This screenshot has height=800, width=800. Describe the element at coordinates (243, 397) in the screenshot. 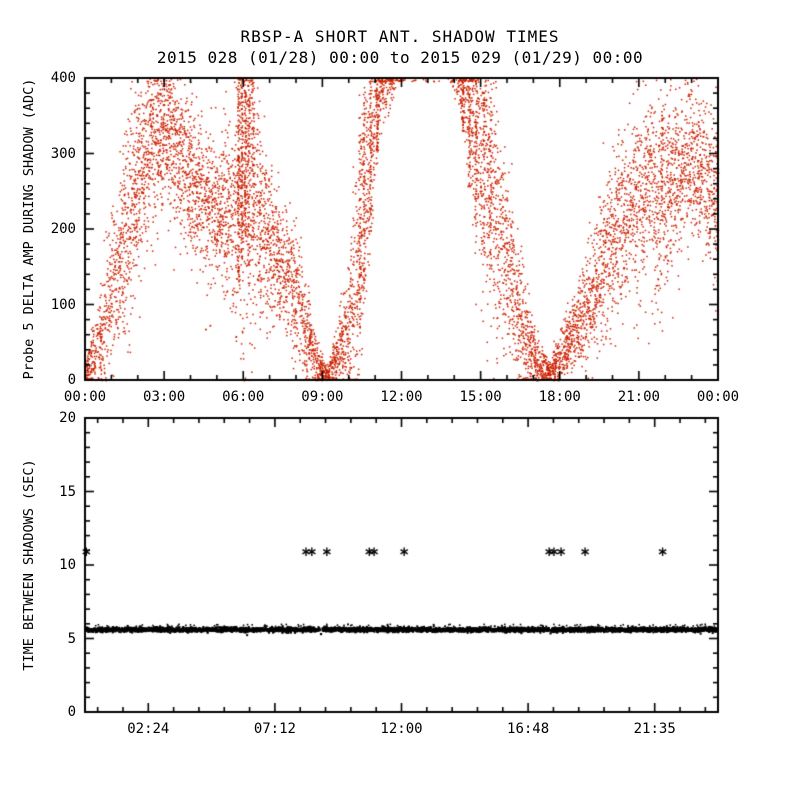

I see `top-x-tick-label: 06:00` at that location.